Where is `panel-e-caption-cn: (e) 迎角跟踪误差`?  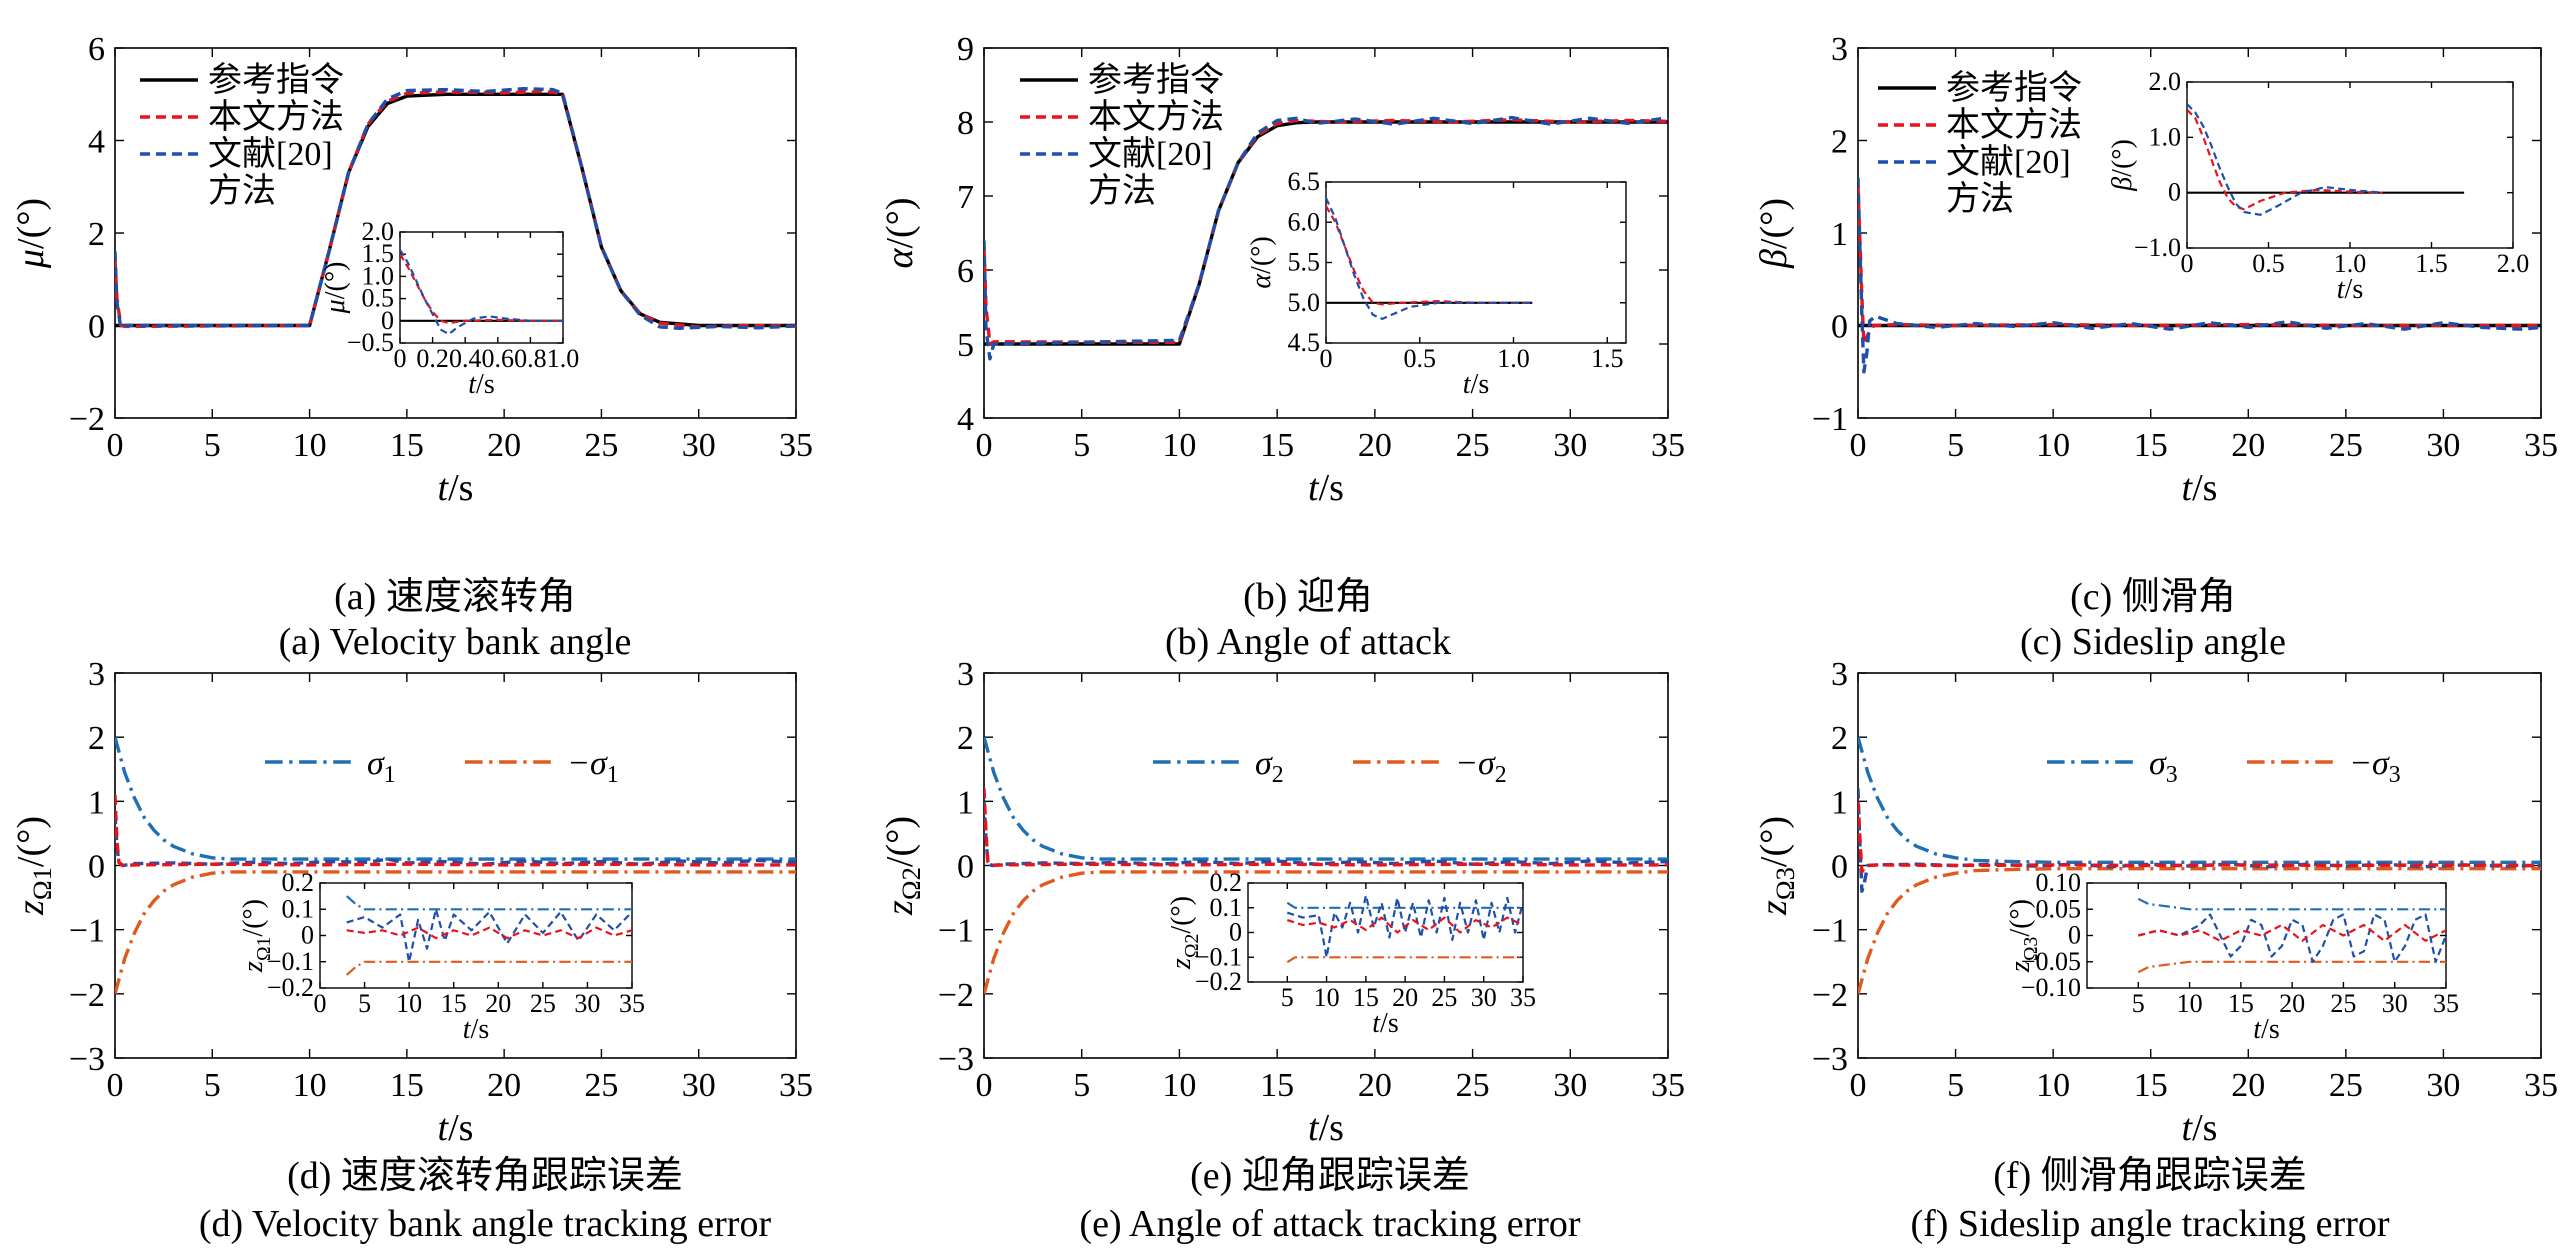
panel-e-caption-cn: (e) 迎角跟踪误差 is located at coordinates (1330, 1176).